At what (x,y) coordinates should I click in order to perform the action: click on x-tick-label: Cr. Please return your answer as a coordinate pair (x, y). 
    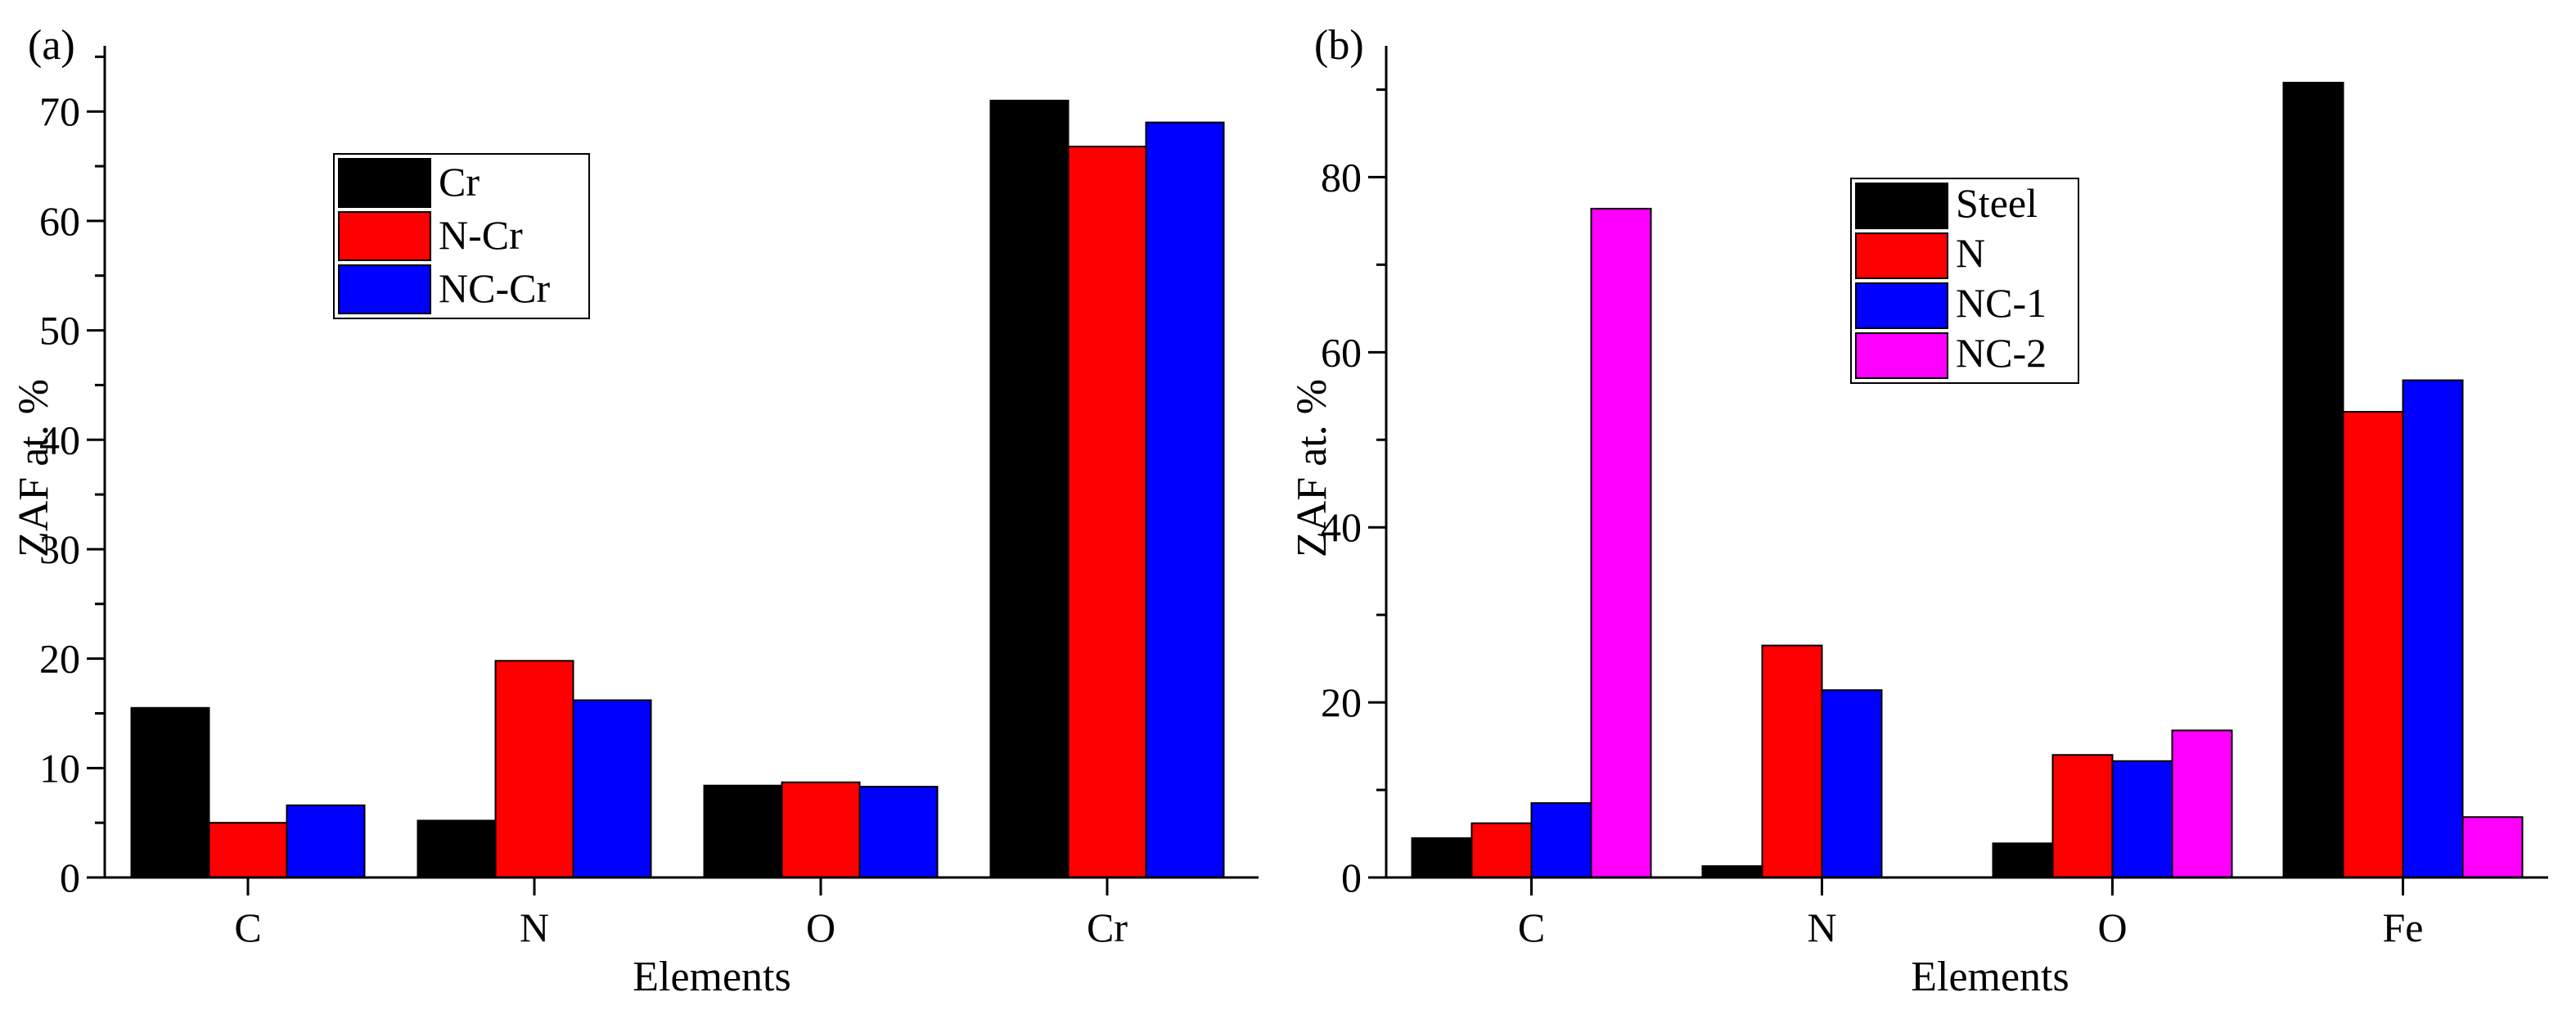
    Looking at the image, I should click on (1107, 927).